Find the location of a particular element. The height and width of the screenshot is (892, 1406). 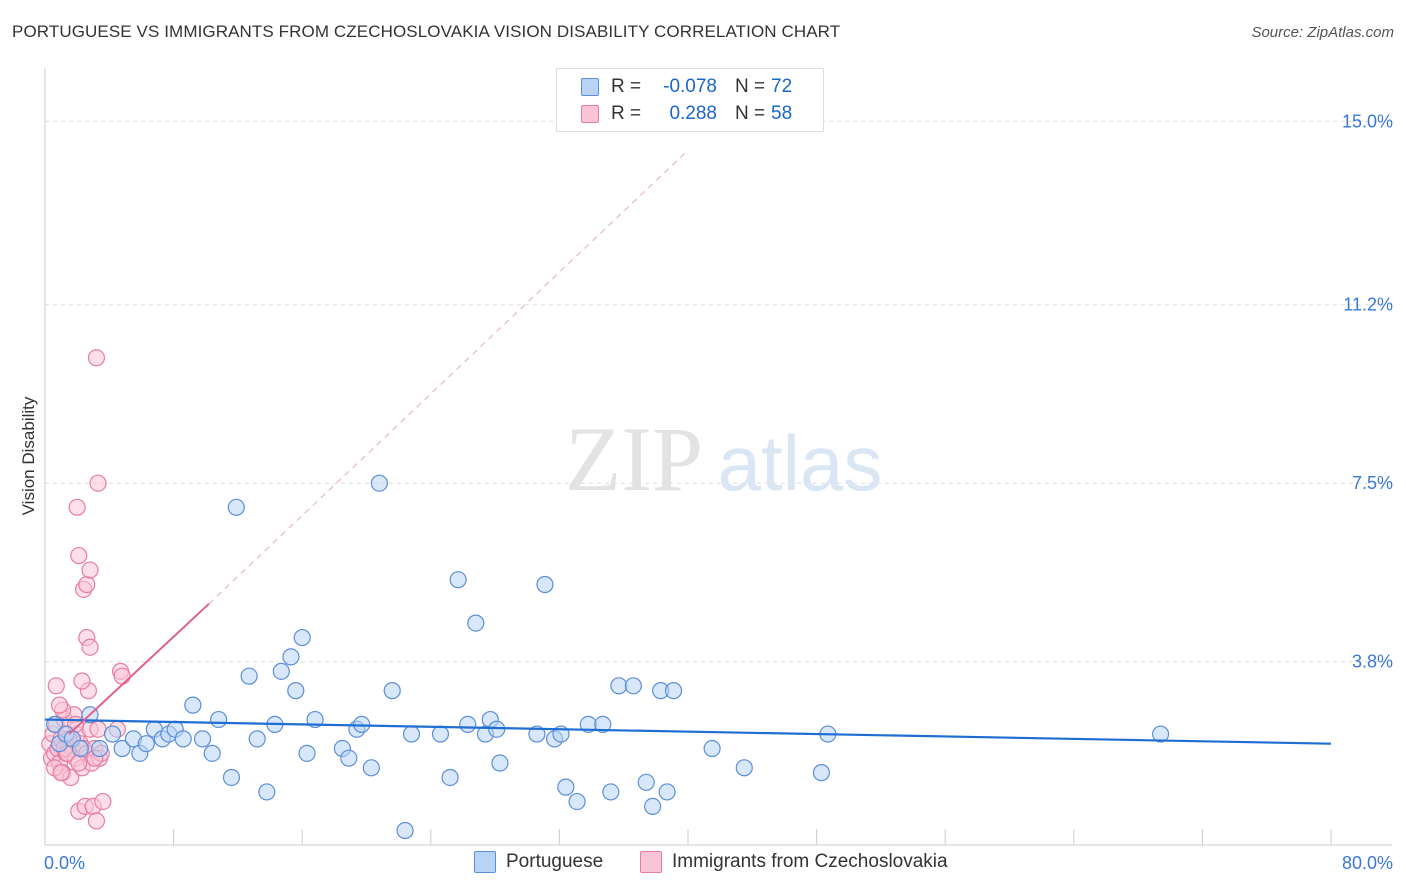

series-swatch-portuguese is located at coordinates (485, 862).